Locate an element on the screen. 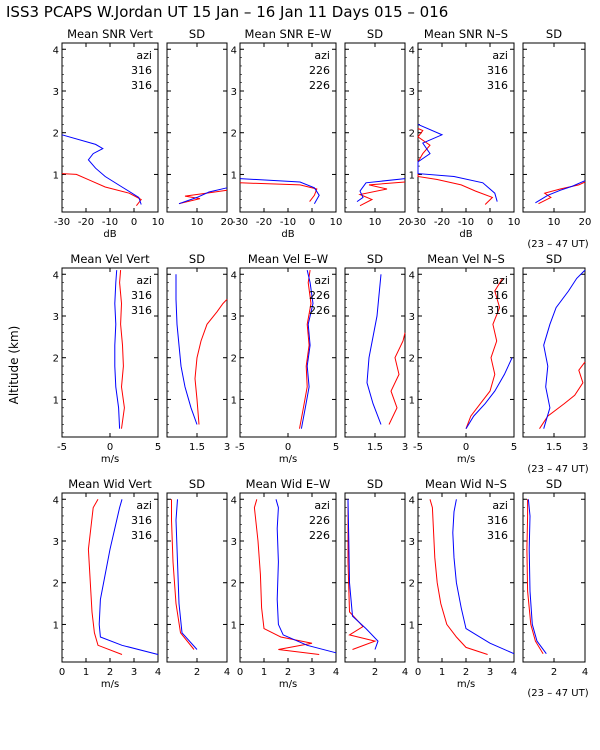 This screenshot has width=600, height=750. panel-title: Mean Wid N–S is located at coordinates (466, 484).